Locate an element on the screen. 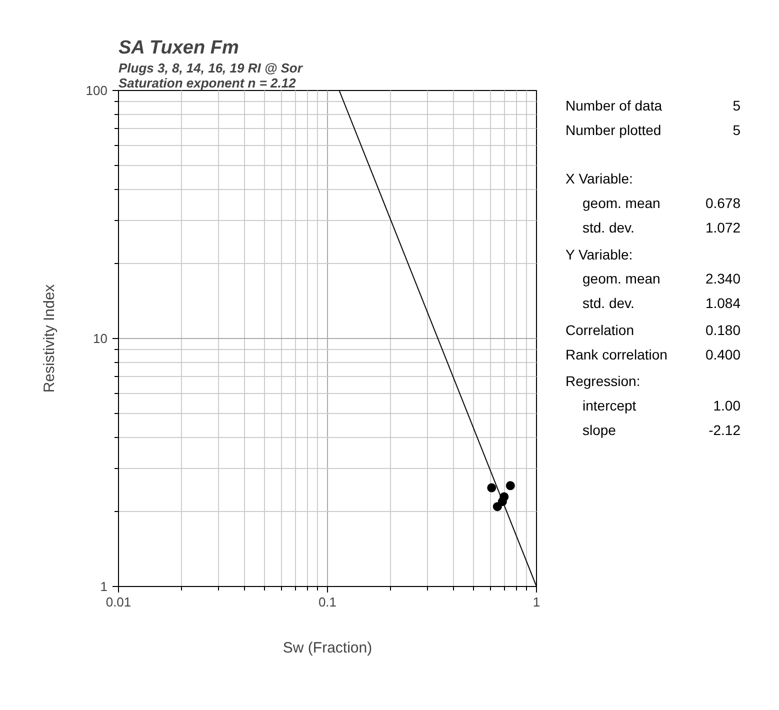 Image resolution: width=779 pixels, height=710 pixels. y-tick-label: 100 is located at coordinates (97, 90).